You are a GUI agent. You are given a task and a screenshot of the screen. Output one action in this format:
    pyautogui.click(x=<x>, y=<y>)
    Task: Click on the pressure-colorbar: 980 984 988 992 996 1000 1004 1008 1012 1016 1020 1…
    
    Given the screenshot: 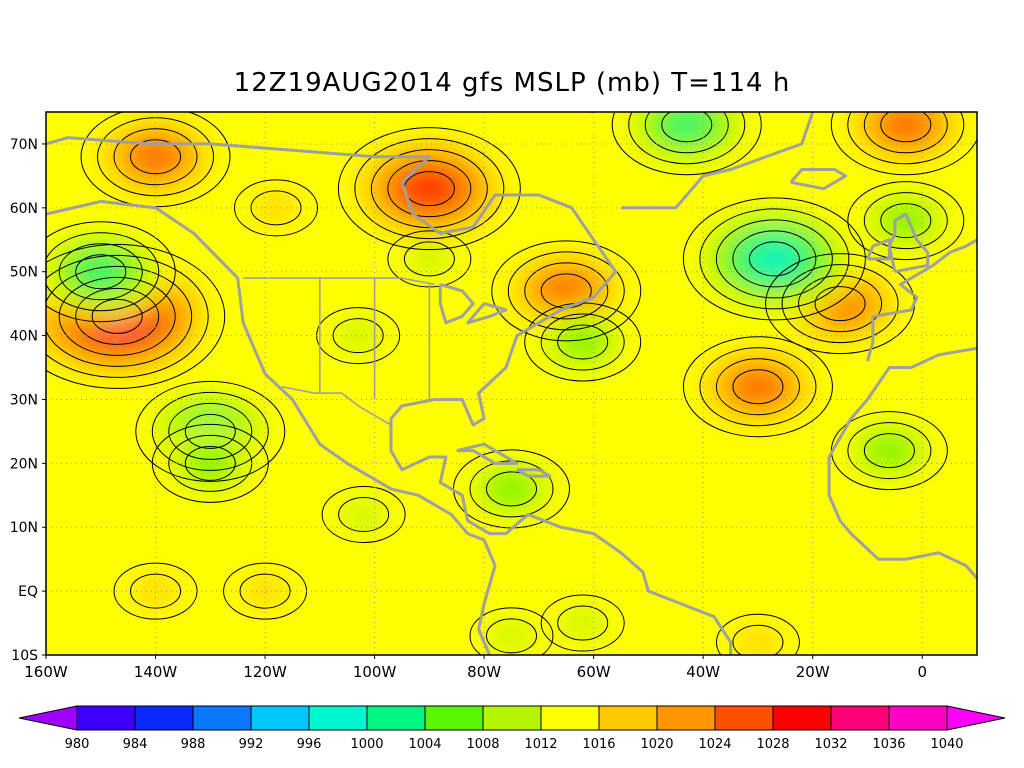 What is the action you would take?
    pyautogui.click(x=512, y=728)
    